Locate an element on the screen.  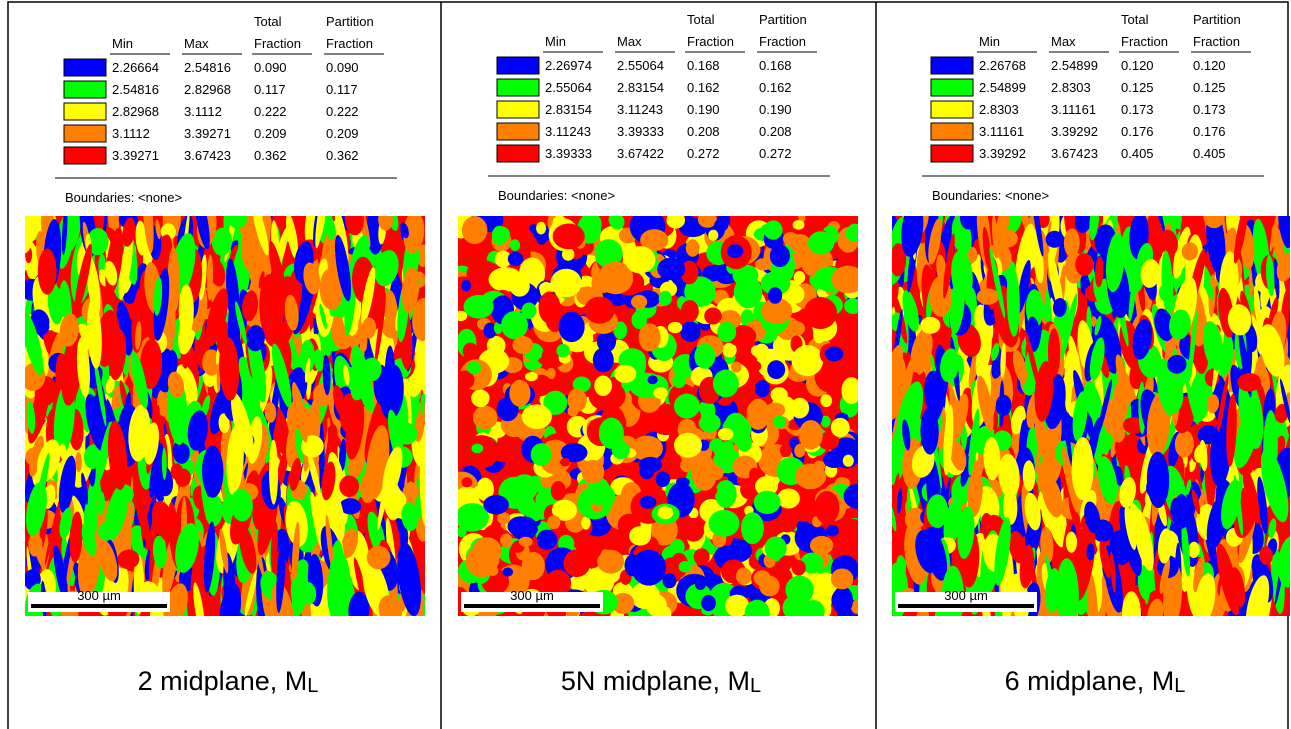
cell: 3.11243 is located at coordinates (640, 109).